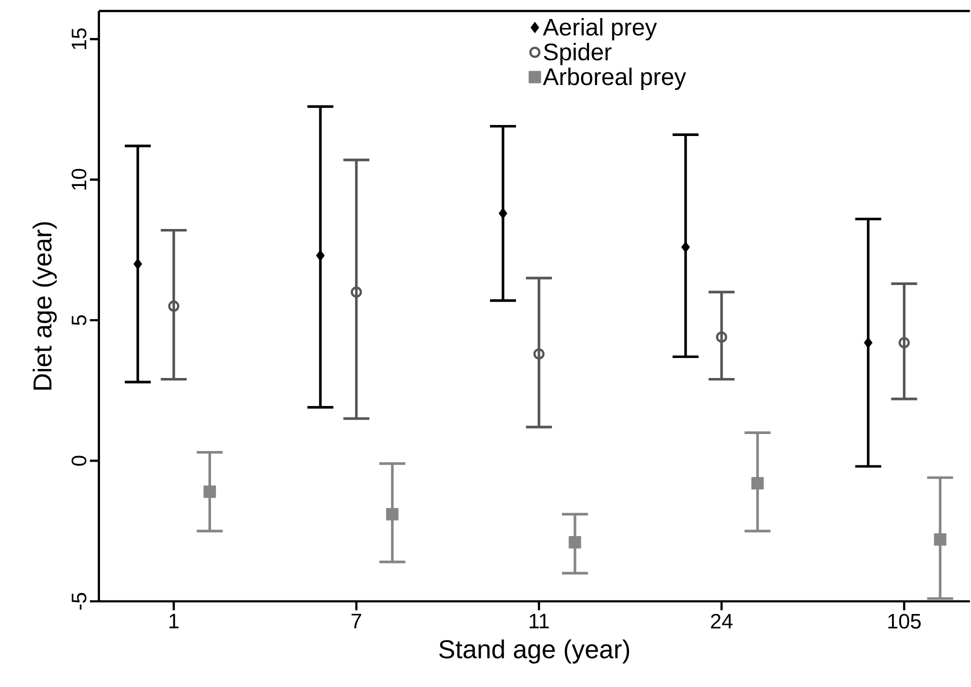  Describe the element at coordinates (534, 651) in the screenshot. I see `x-axis-title: Stand age (year)` at that location.